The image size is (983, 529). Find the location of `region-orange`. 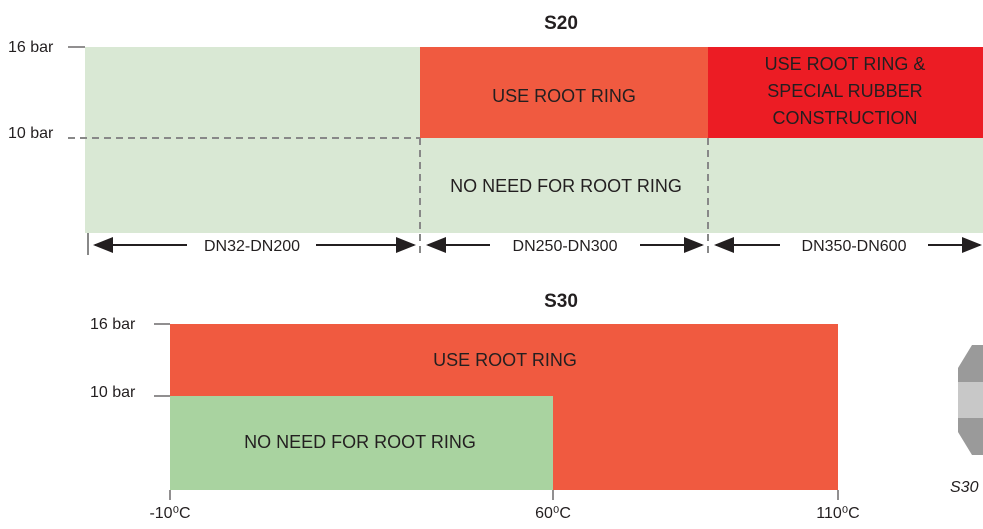

region-orange is located at coordinates (564, 92).